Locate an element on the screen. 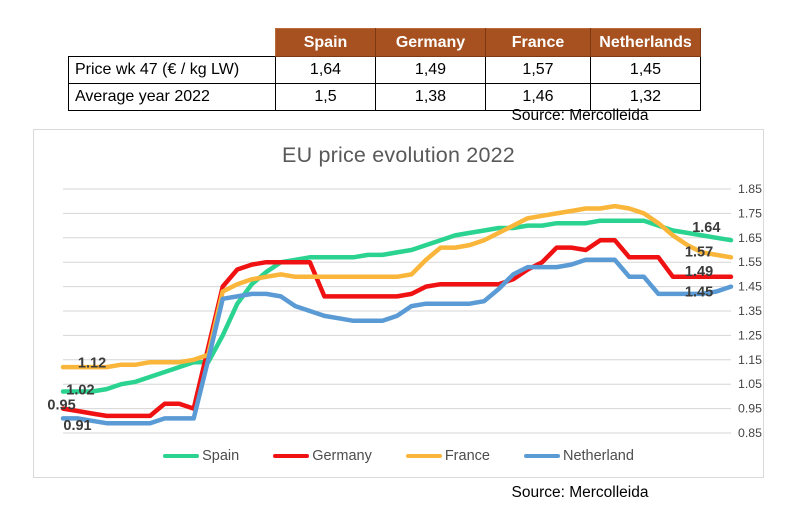  table-header-row: Spain Germany France Netherlands is located at coordinates (385, 42).